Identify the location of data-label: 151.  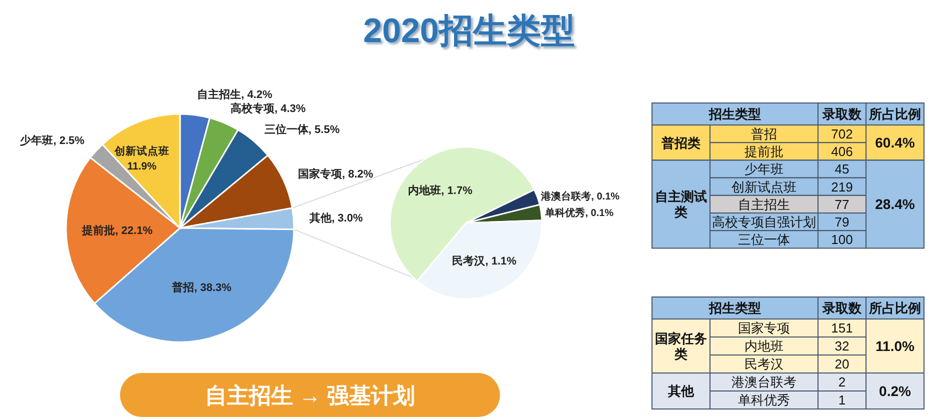
(842, 328).